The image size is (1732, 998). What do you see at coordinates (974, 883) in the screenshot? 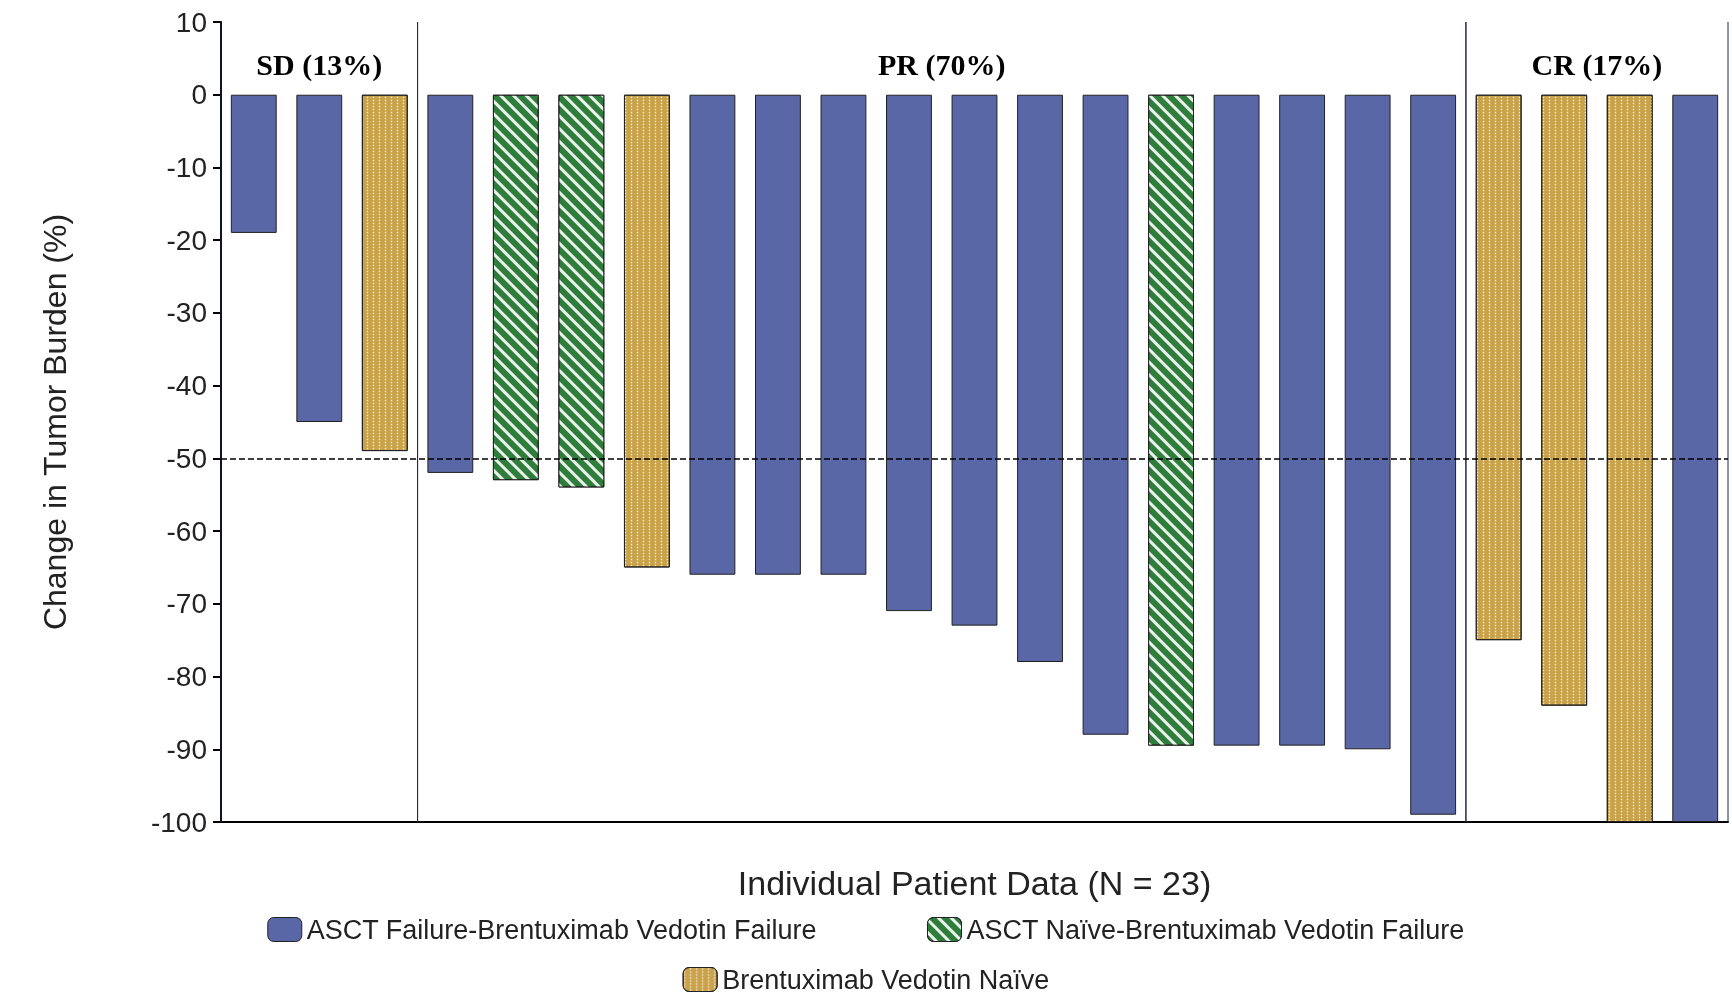
I see `x-axis-title: Individual Patient Data (N = 23)` at bounding box center [974, 883].